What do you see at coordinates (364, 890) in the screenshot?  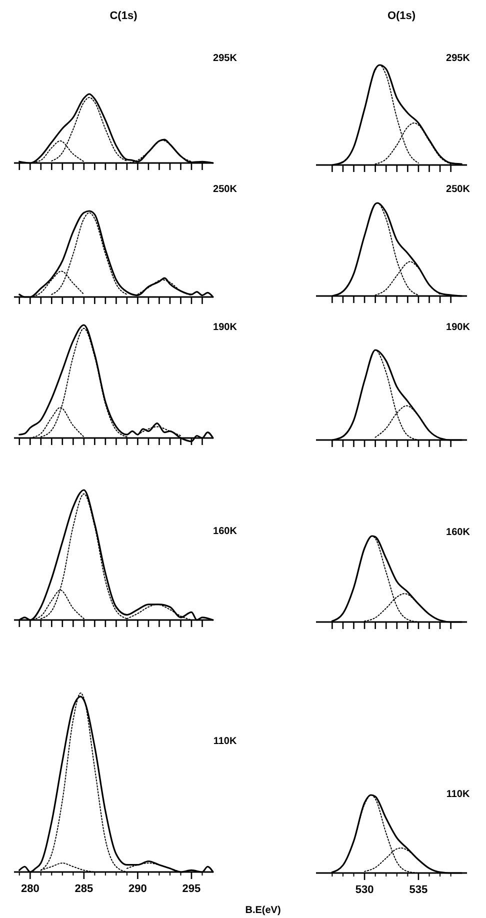 I see `x-tick-label: 530` at bounding box center [364, 890].